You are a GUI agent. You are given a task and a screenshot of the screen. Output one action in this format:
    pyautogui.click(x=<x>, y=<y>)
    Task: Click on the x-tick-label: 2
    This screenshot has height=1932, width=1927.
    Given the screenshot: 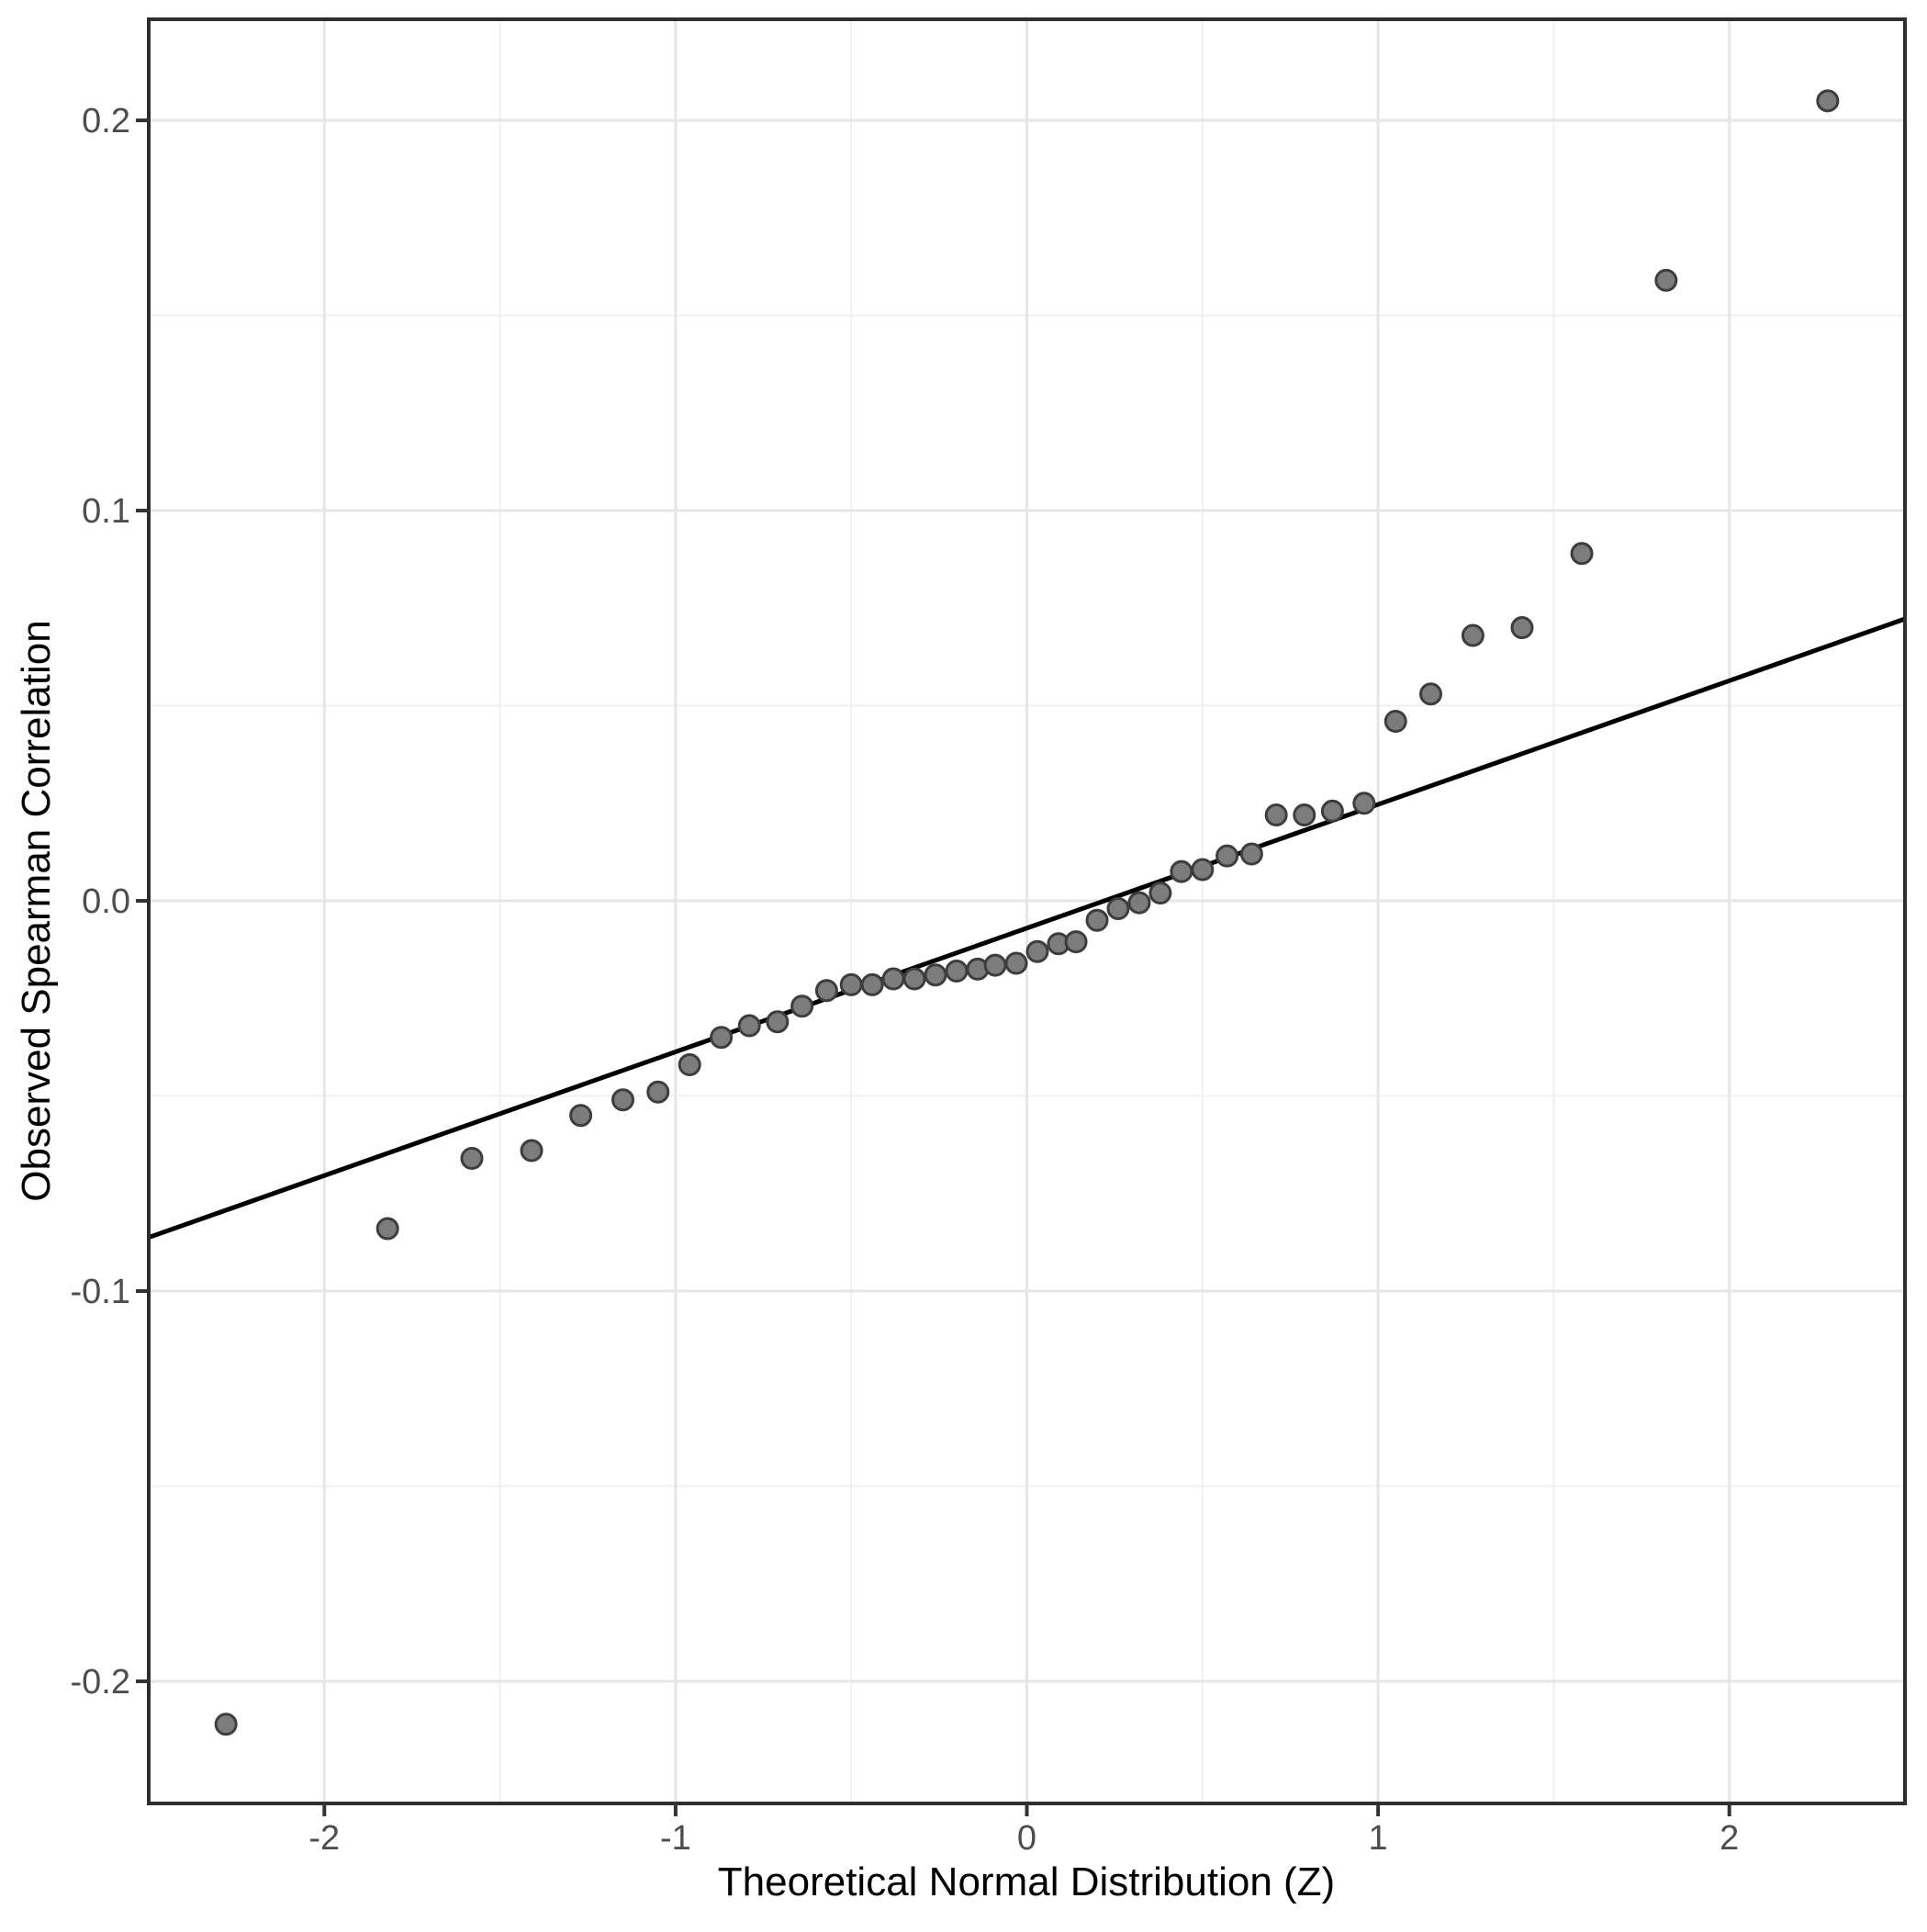 What is the action you would take?
    pyautogui.click(x=1730, y=1838)
    